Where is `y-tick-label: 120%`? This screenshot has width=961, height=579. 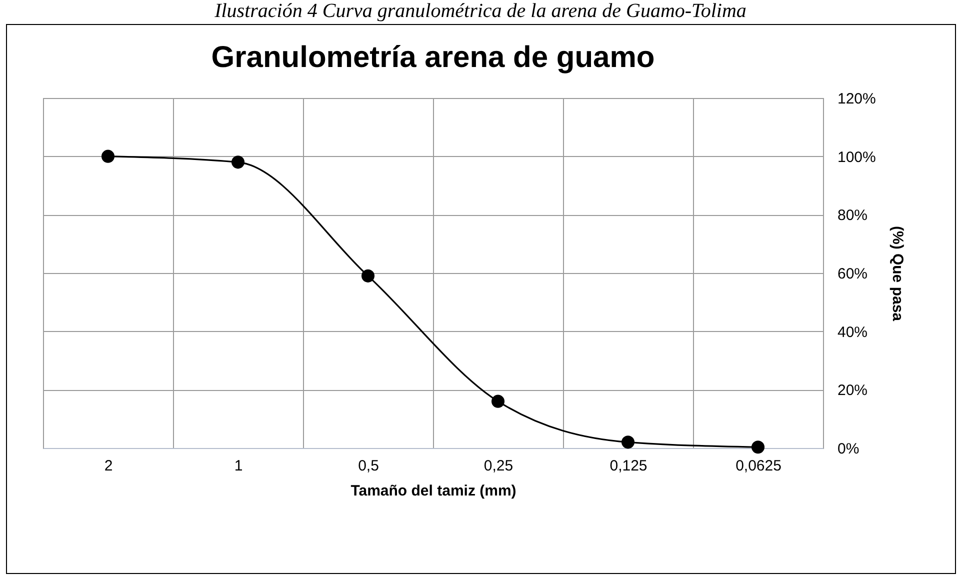
y-tick-label: 120% is located at coordinates (857, 99).